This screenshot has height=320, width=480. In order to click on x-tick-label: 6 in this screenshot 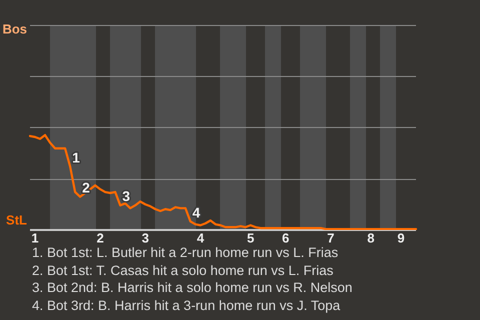, I will do `click(286, 238)`.